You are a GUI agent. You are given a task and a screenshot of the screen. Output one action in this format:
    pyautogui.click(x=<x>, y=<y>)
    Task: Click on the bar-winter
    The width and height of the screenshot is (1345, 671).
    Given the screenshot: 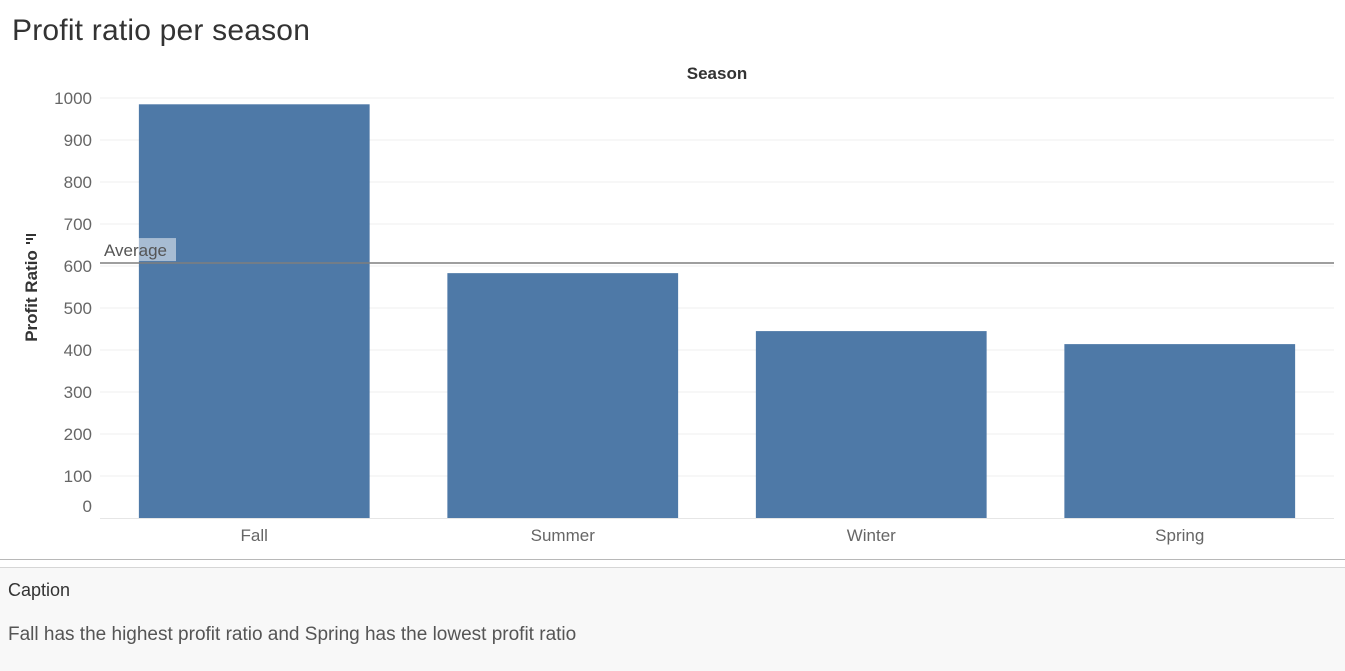 What is the action you would take?
    pyautogui.click(x=871, y=424)
    